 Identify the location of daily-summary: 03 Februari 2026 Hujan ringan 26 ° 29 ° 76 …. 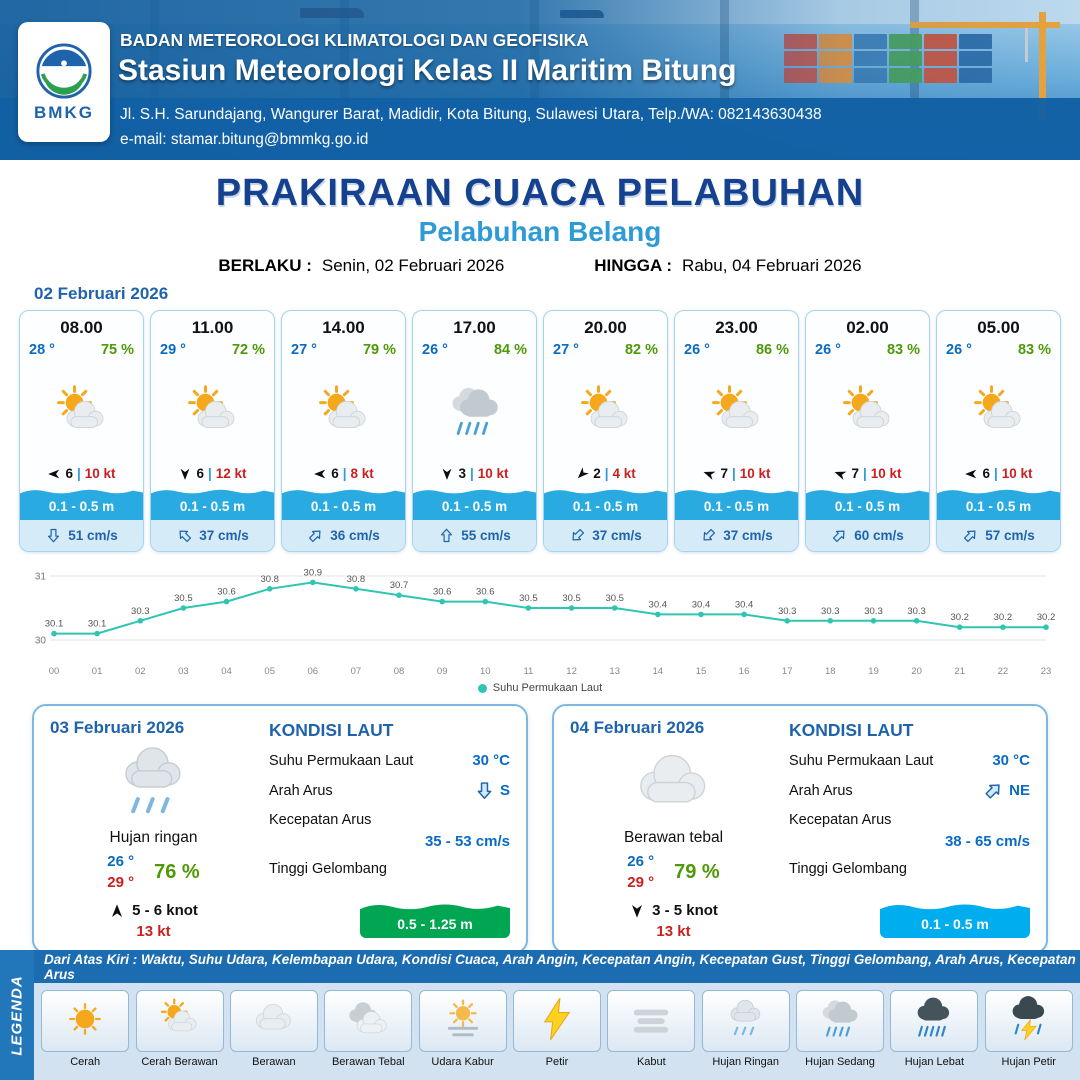
(153, 829).